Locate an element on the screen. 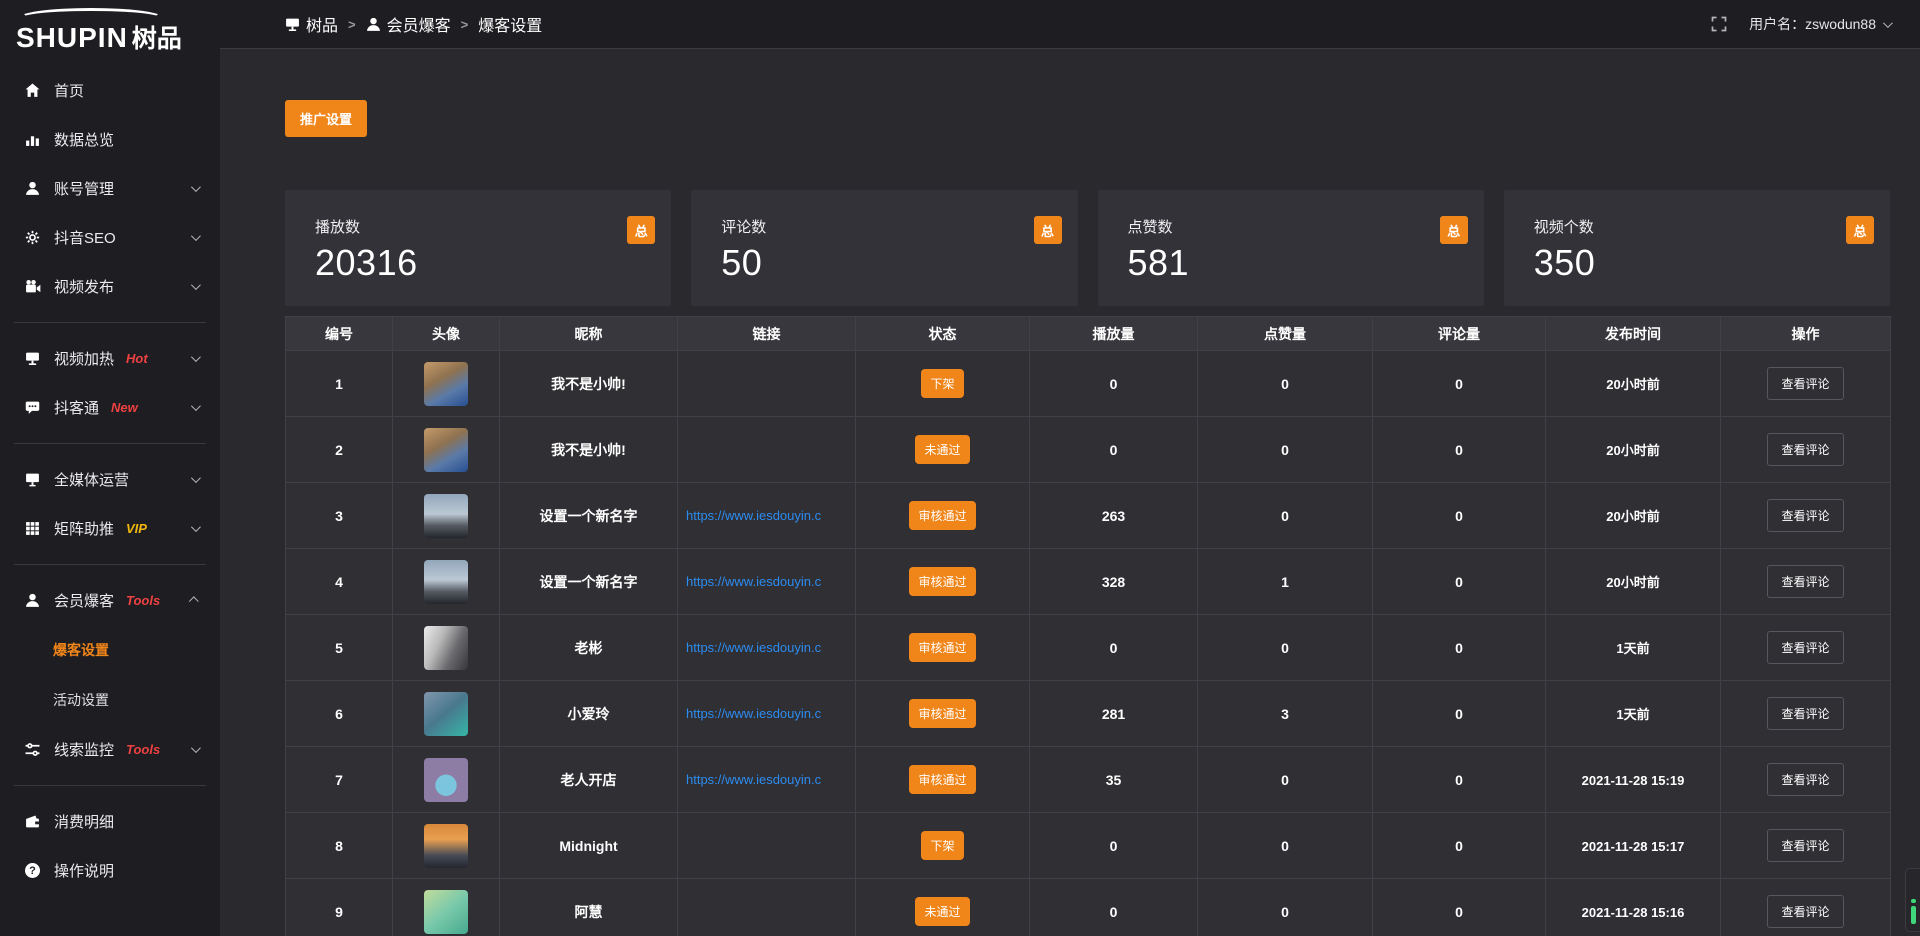  user-menu: 用户名：zswodun88 is located at coordinates (1821, 24).